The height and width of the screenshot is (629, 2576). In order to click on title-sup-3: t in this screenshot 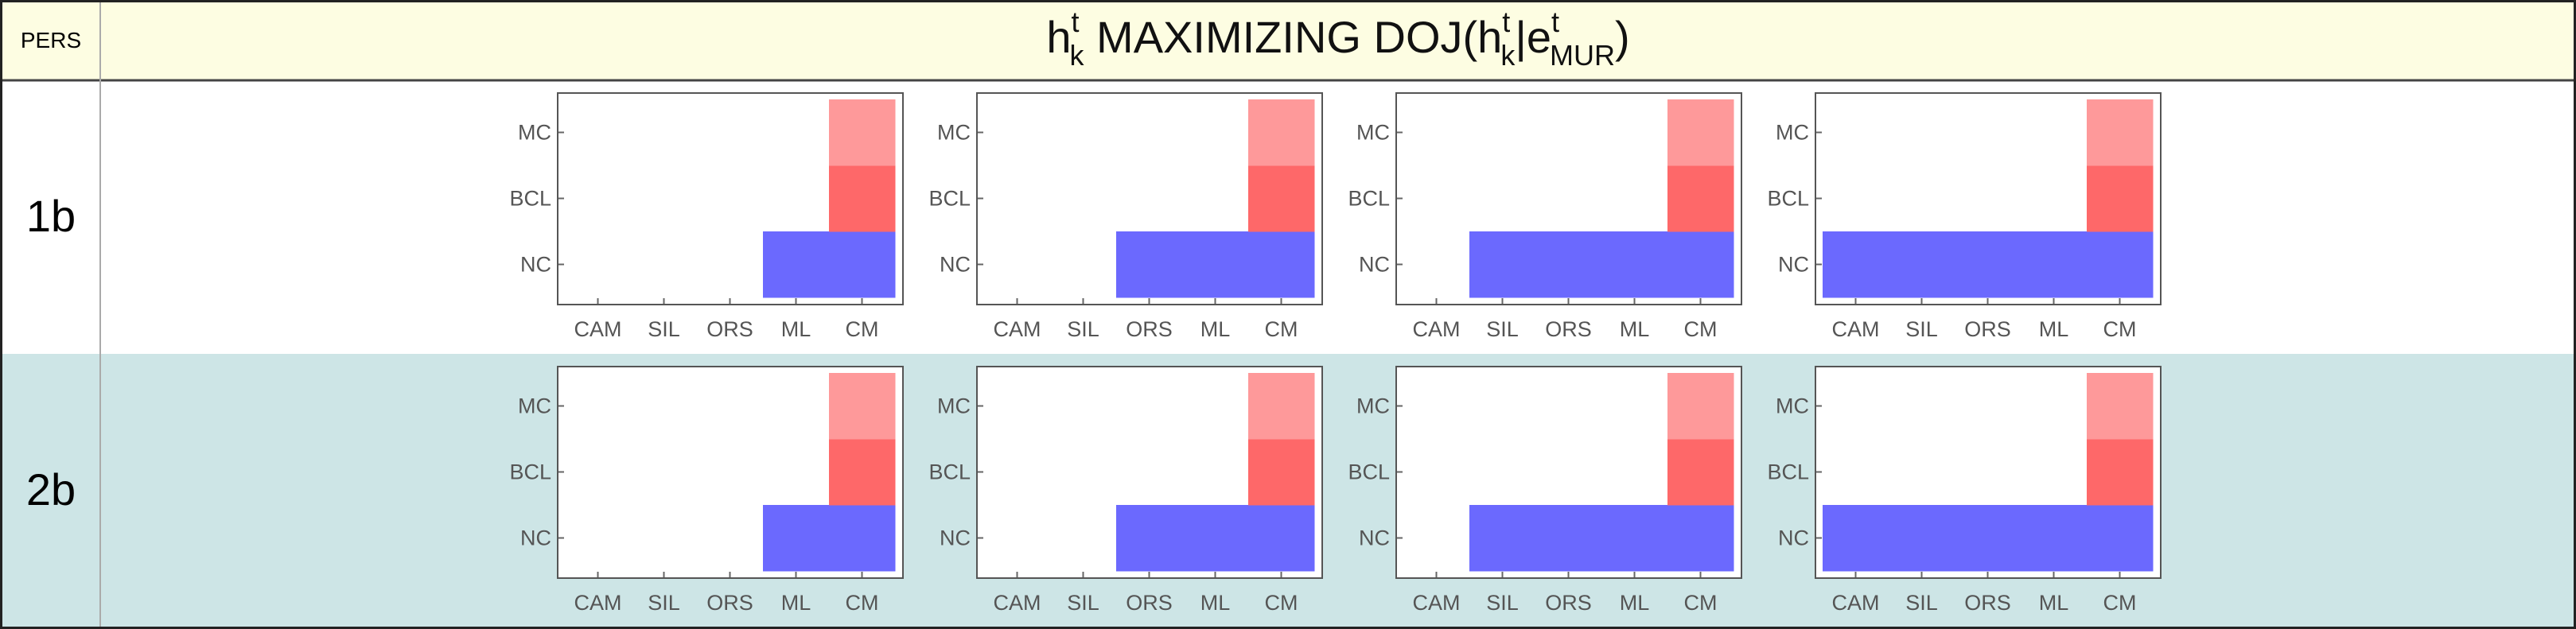, I will do `click(1555, 22)`.